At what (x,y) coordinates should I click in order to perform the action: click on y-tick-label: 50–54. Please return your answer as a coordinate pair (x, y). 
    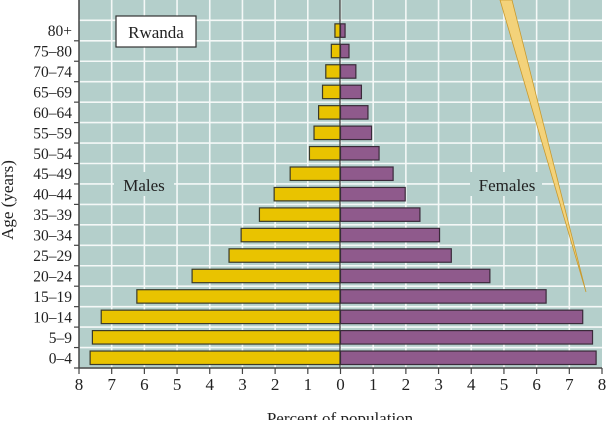
    Looking at the image, I should click on (52, 154).